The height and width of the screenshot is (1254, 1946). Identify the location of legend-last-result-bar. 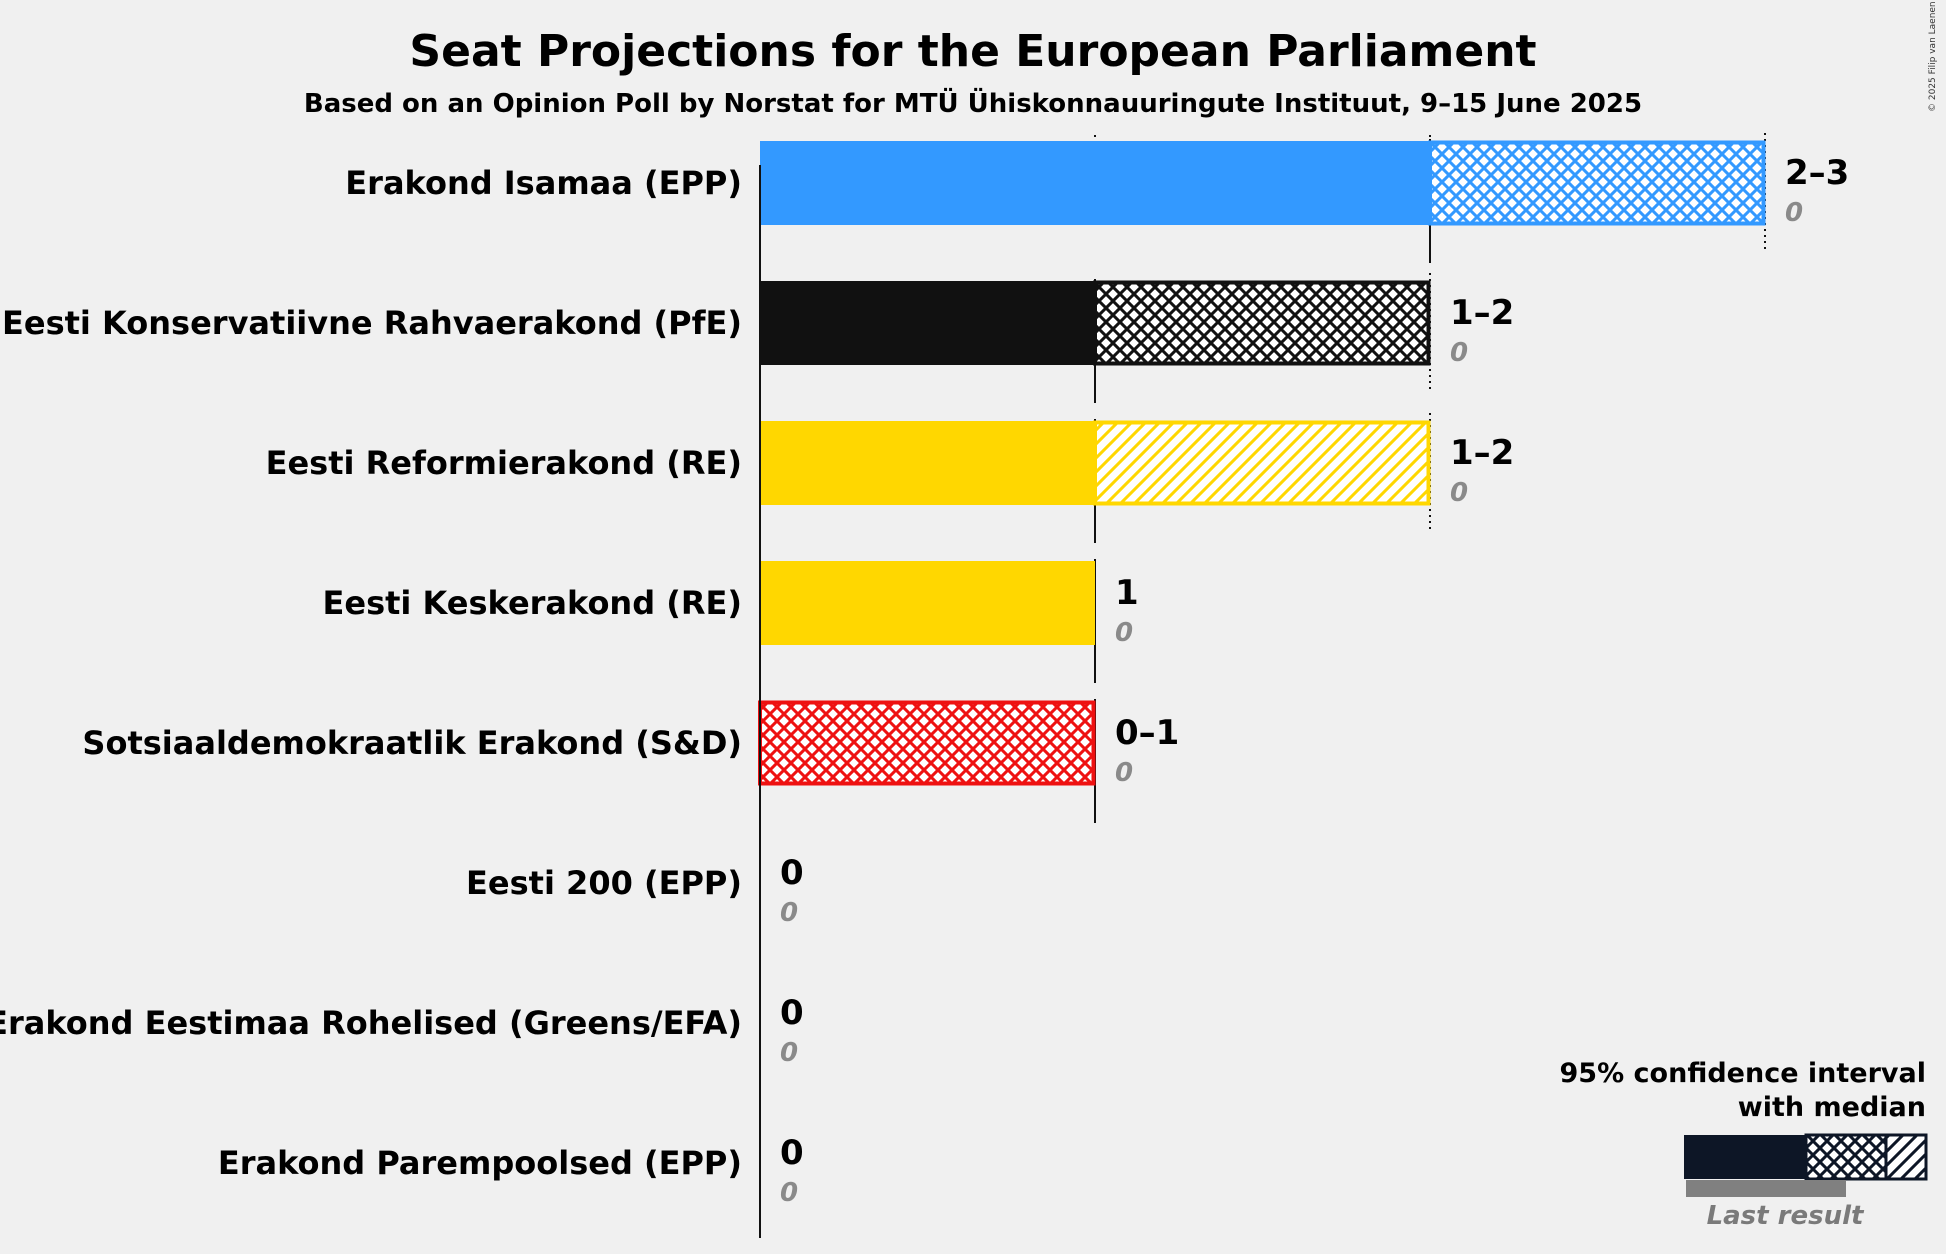
(1766, 1188).